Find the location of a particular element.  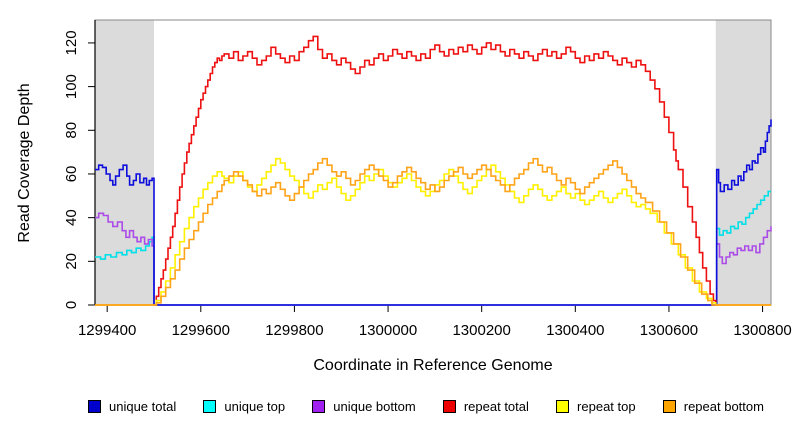

y-tick-label: 40 is located at coordinates (71, 217).